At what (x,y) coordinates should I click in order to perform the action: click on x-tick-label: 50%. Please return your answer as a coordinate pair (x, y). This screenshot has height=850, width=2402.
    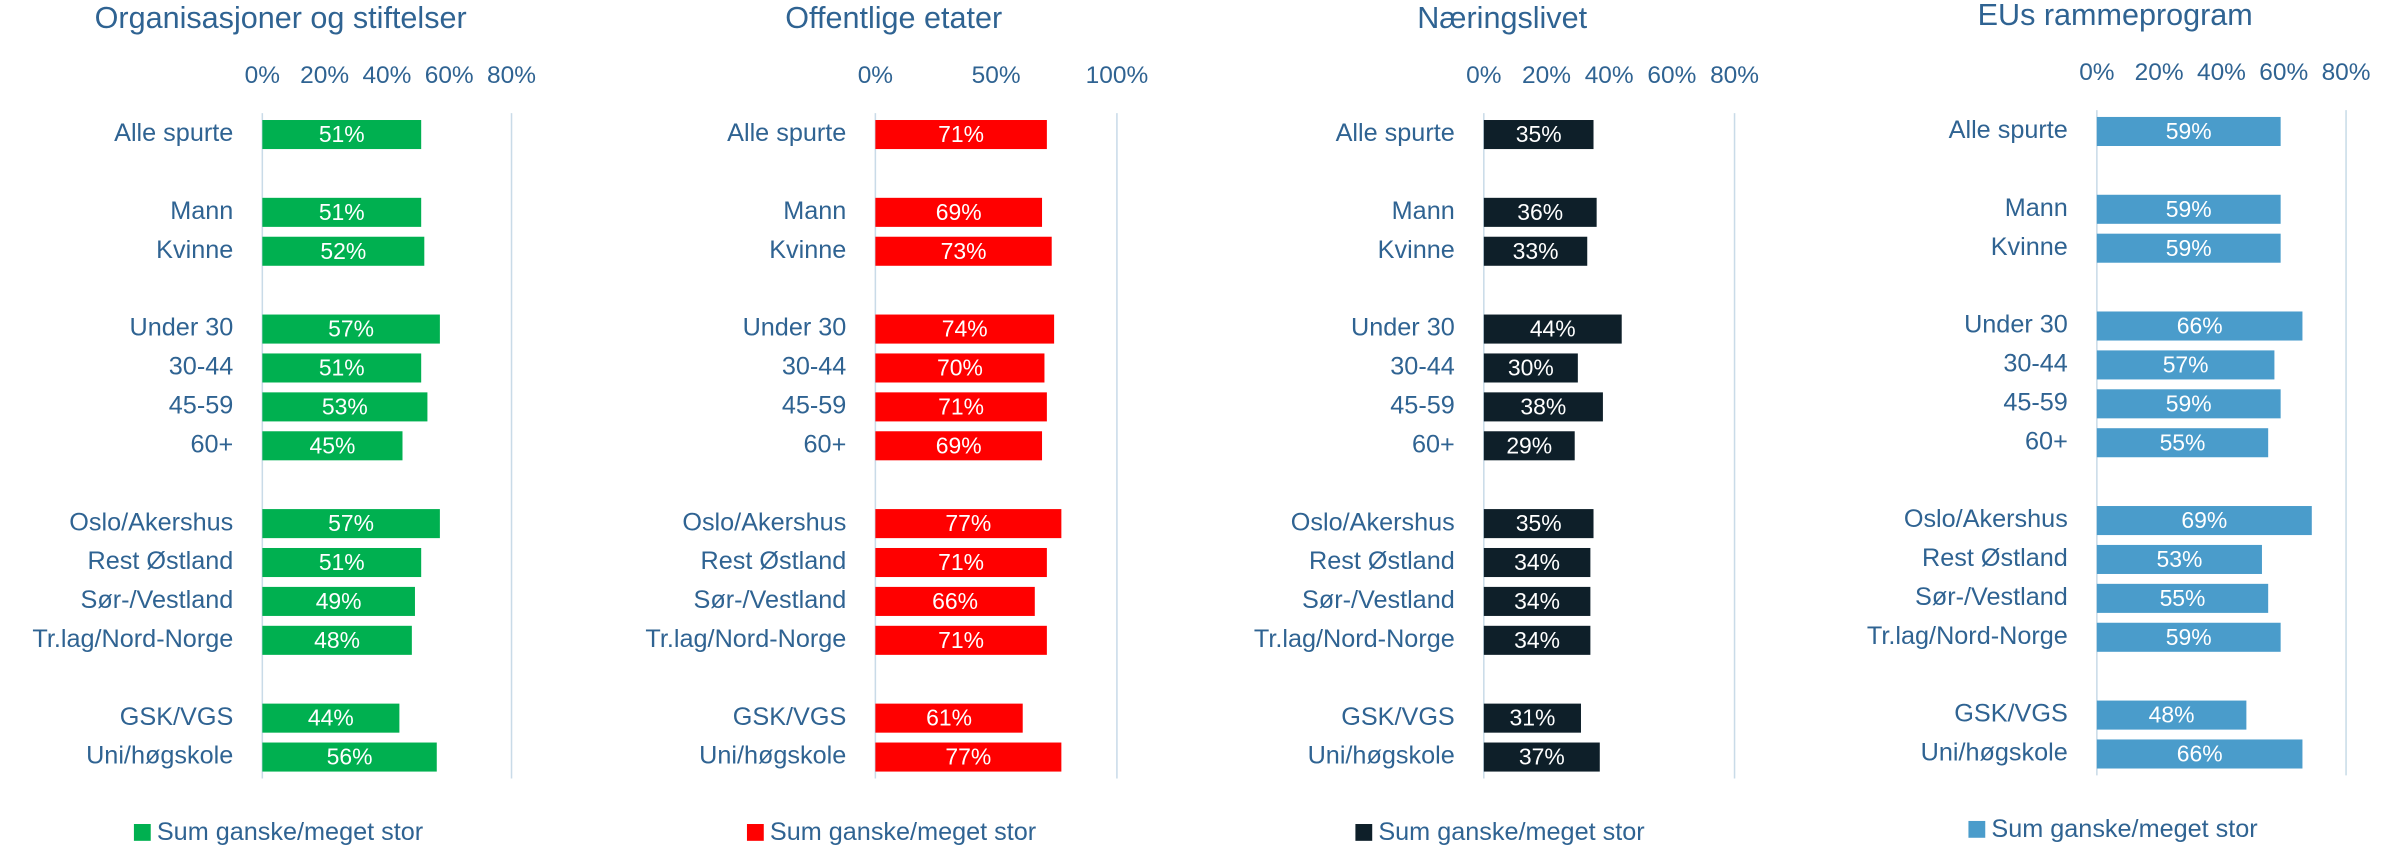
    Looking at the image, I should click on (996, 75).